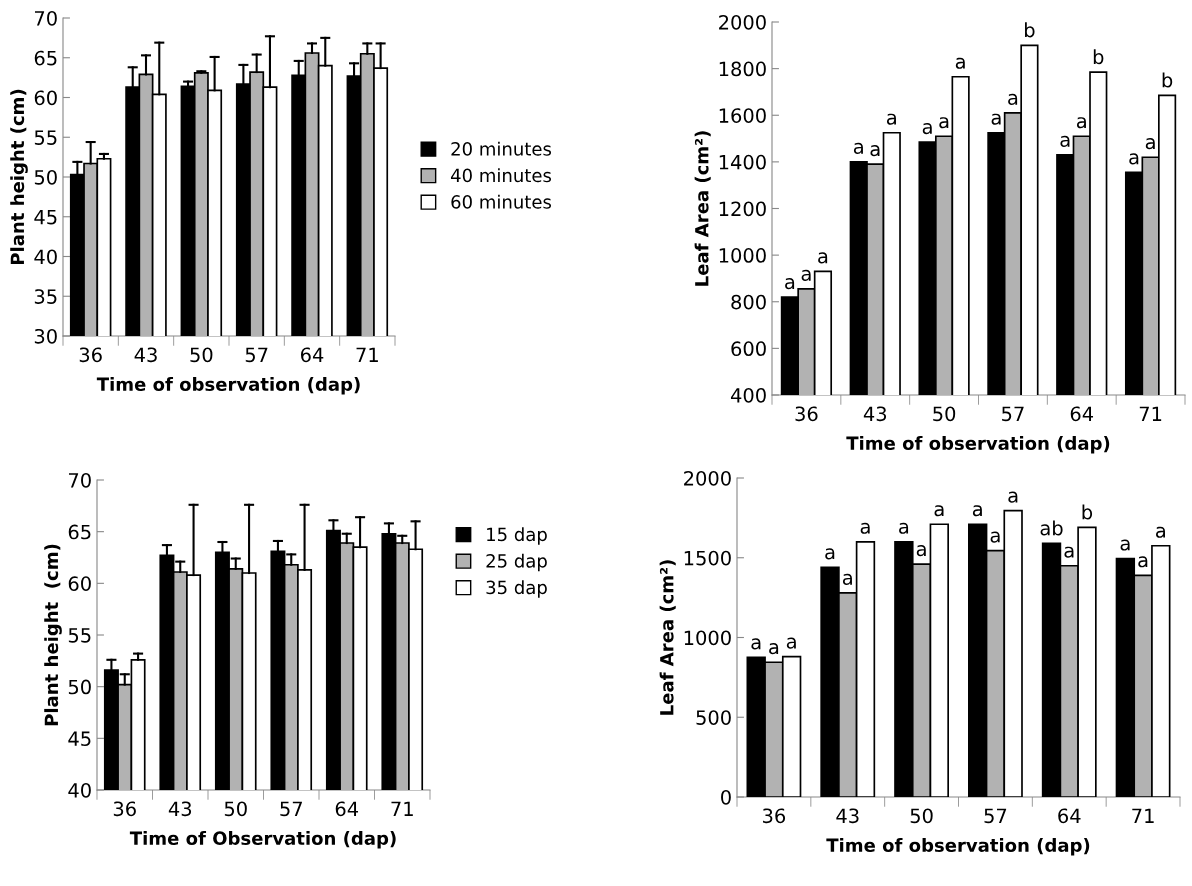 The image size is (1192, 886). Describe the element at coordinates (516, 562) in the screenshot. I see `legend-label: 25 dap` at that location.